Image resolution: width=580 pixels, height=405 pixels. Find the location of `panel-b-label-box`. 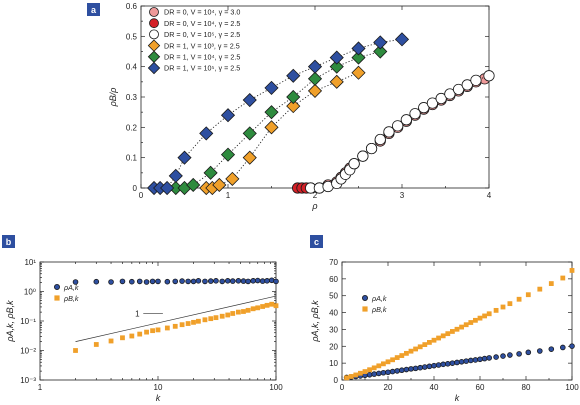

panel-b-label-box is located at coordinates (8, 241).